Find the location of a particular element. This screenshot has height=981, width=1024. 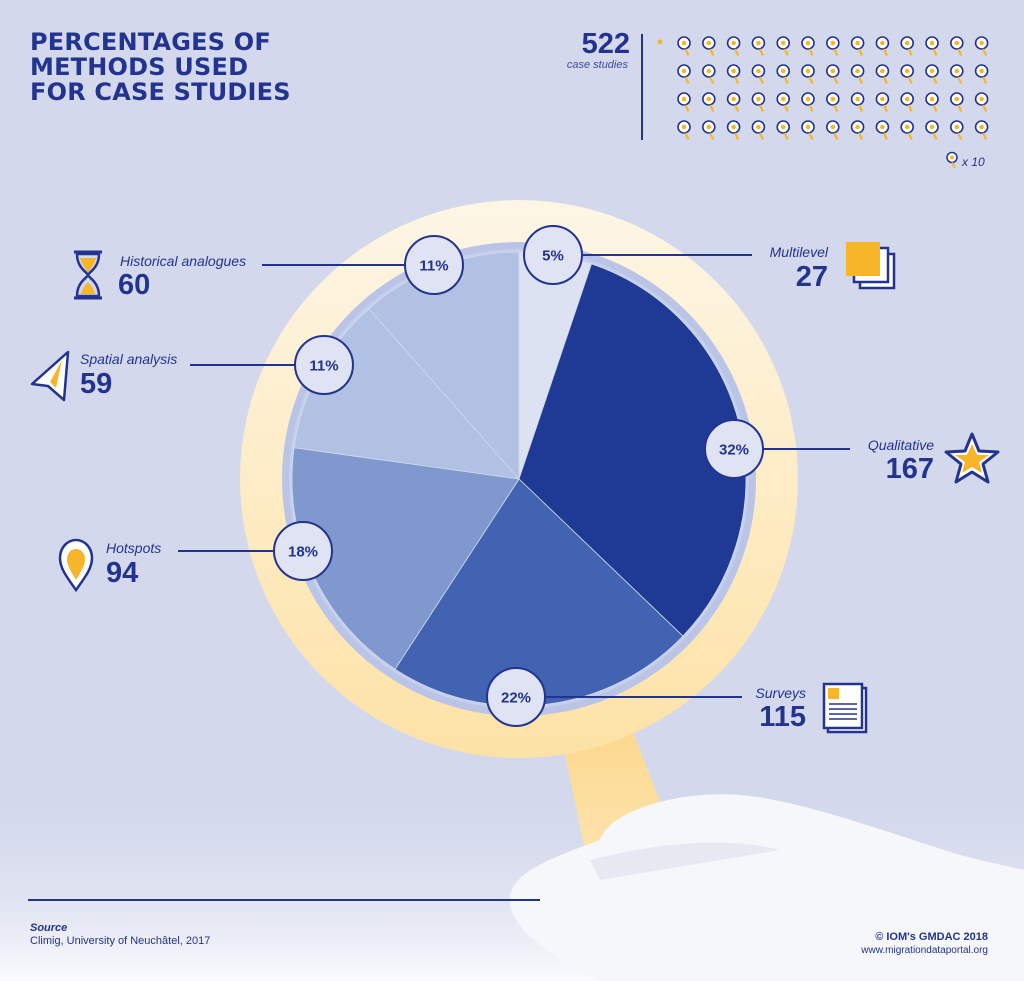

percent-label-surveys: 22% is located at coordinates (516, 698).